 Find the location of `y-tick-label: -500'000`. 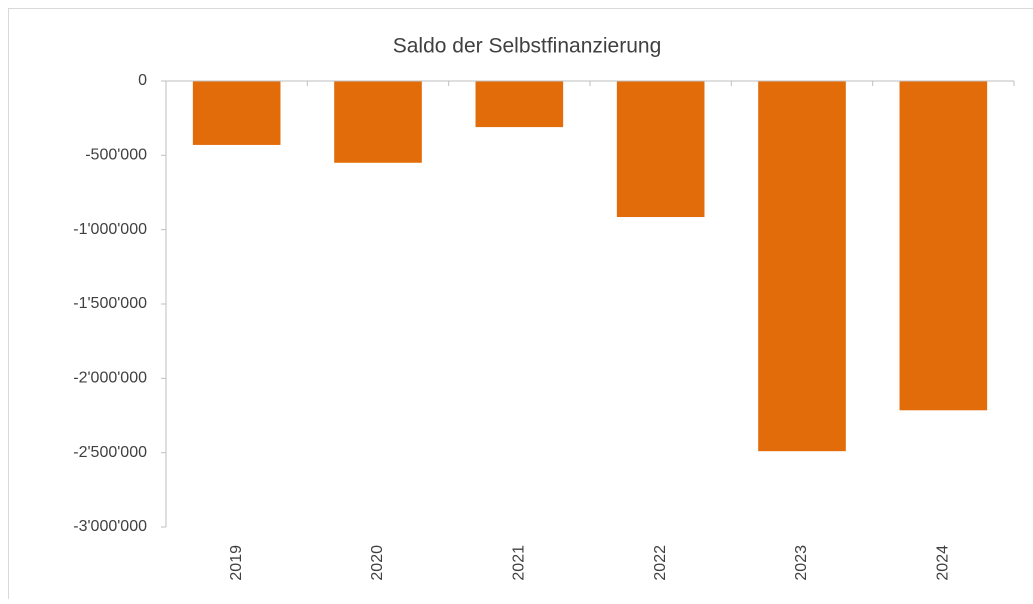

y-tick-label: -500'000 is located at coordinates (116, 155).